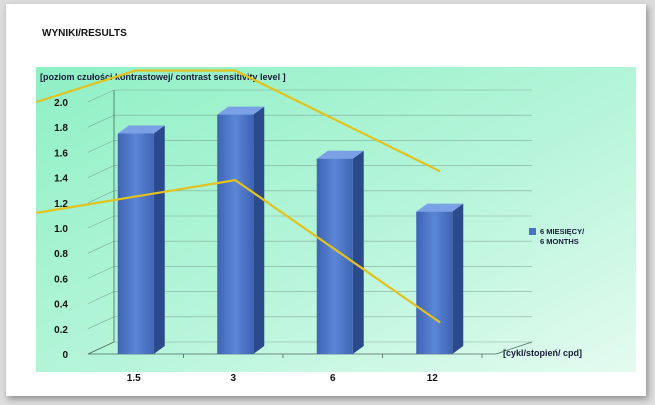  Describe the element at coordinates (562, 231) in the screenshot. I see `legend-label: 6 MIESIĘCY/` at that location.